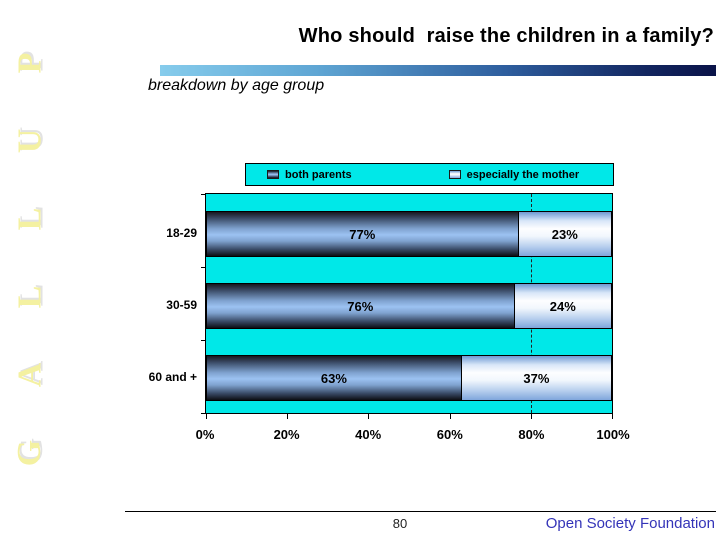 This screenshot has height=540, width=720. I want to click on x-tick-label: 0%, so click(205, 434).